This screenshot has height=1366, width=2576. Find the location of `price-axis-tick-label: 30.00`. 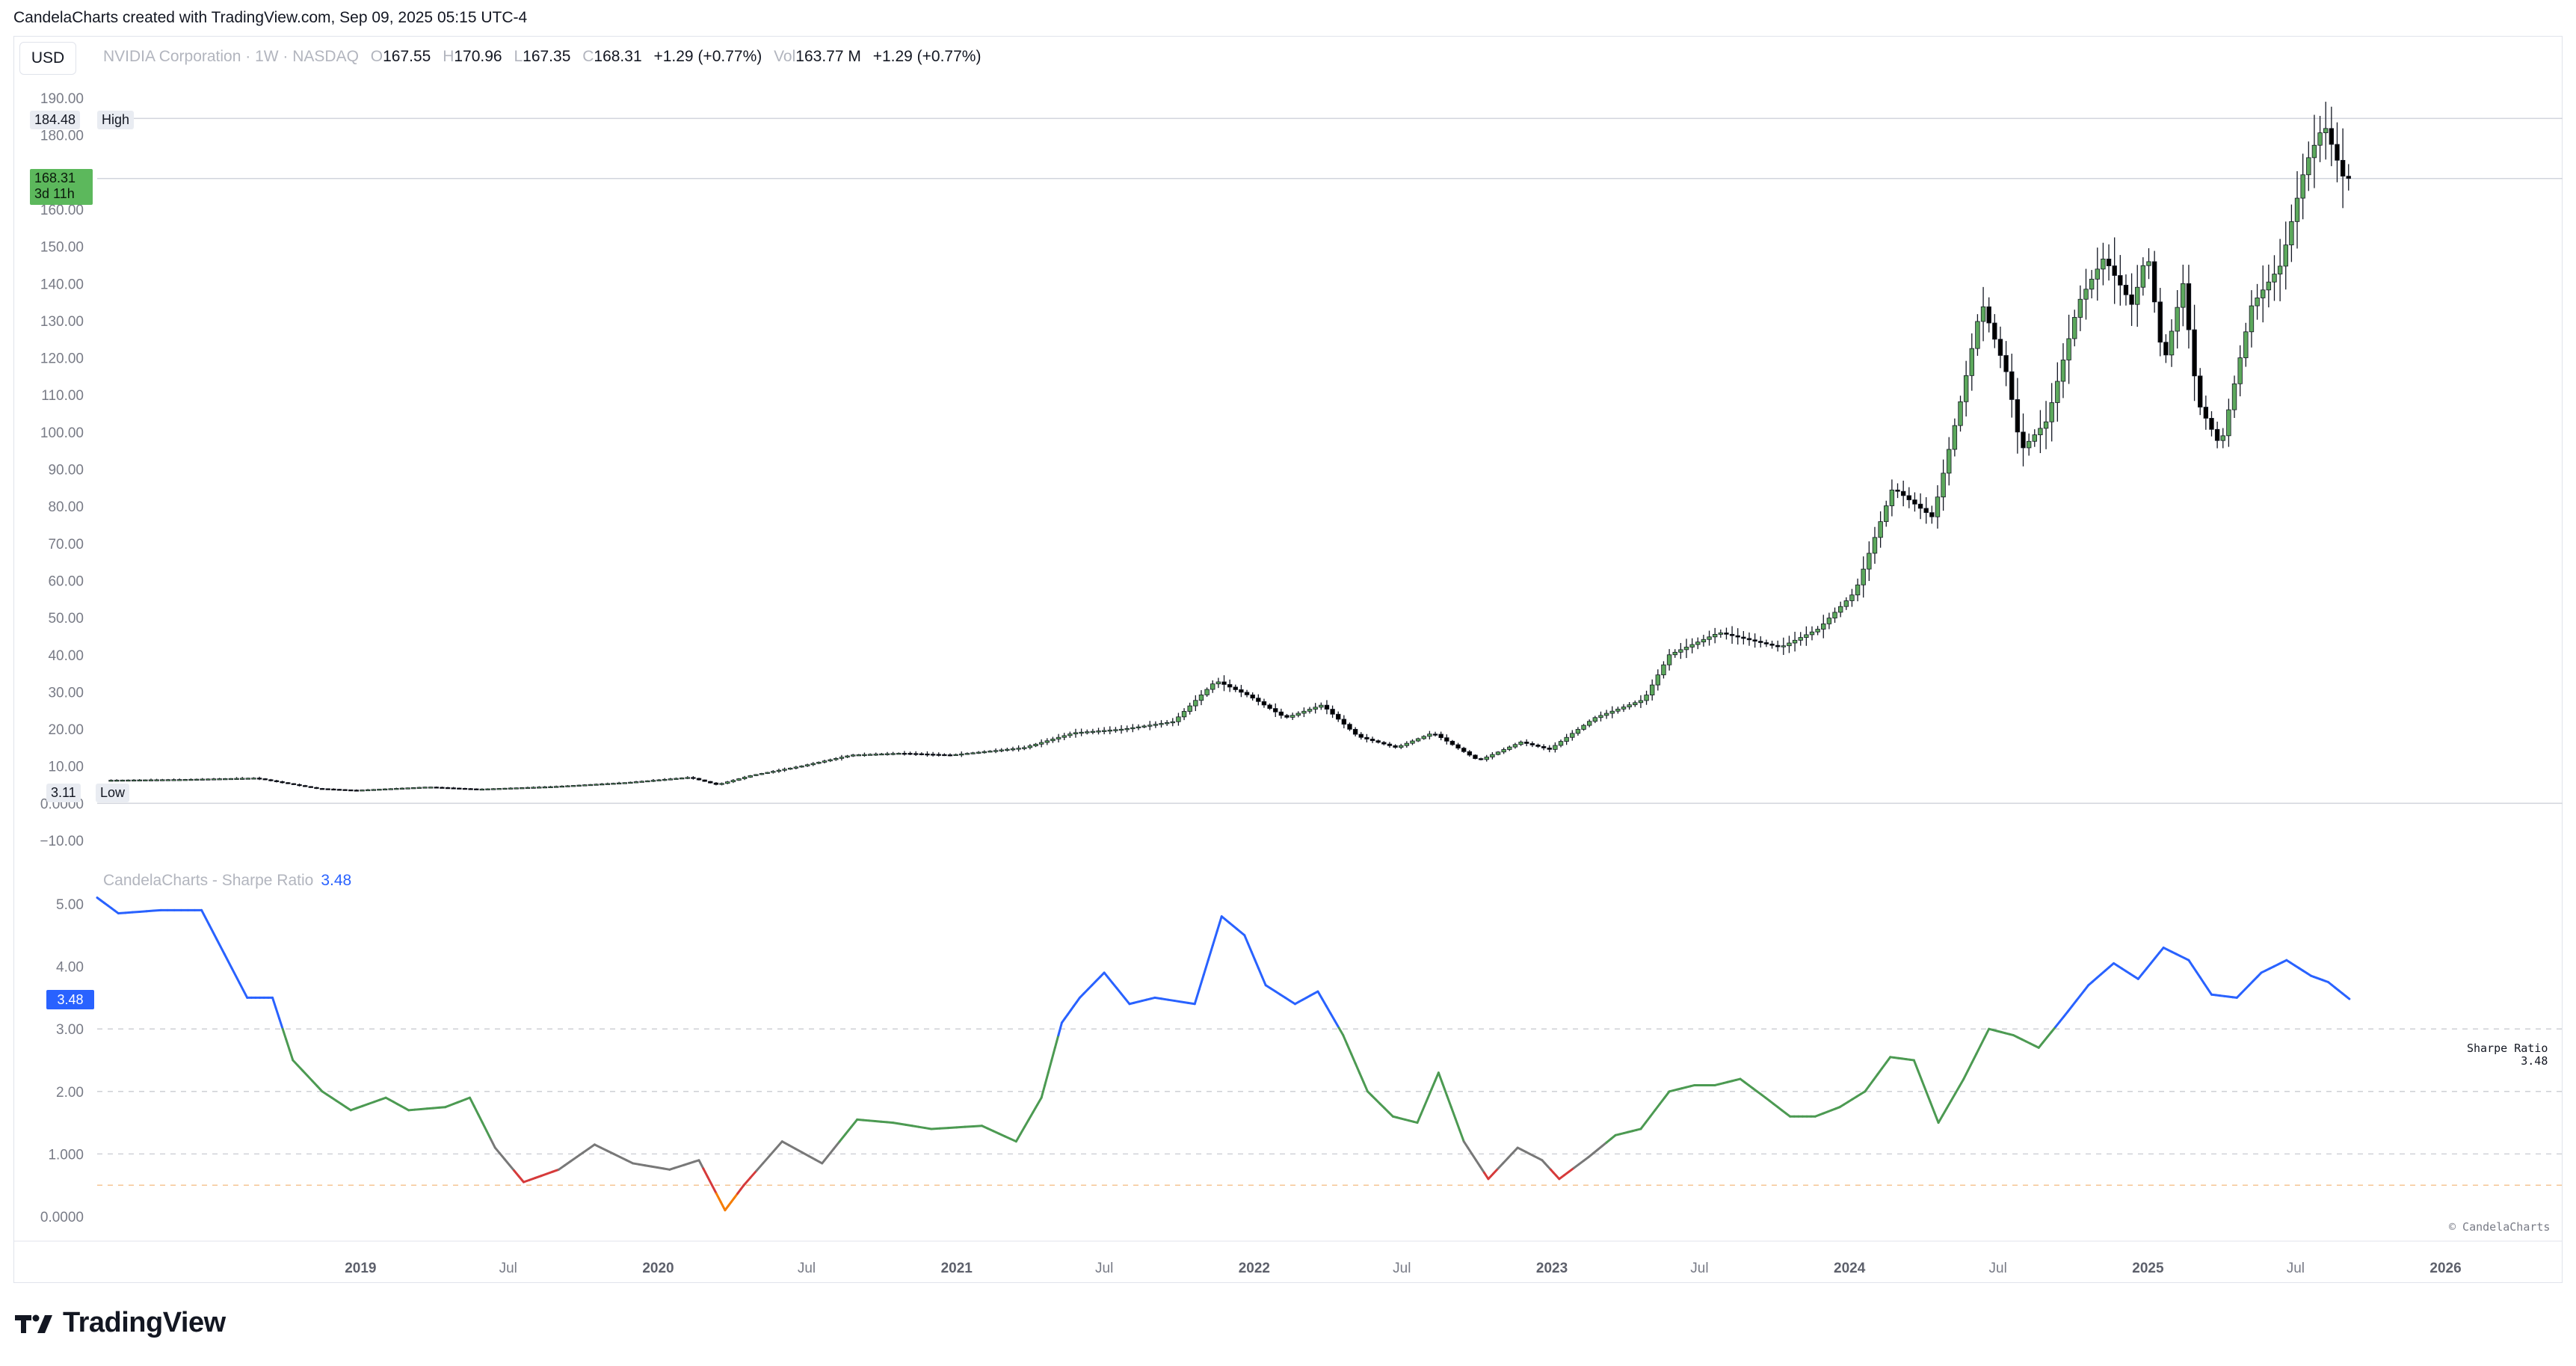

price-axis-tick-label: 30.00 is located at coordinates (66, 693).